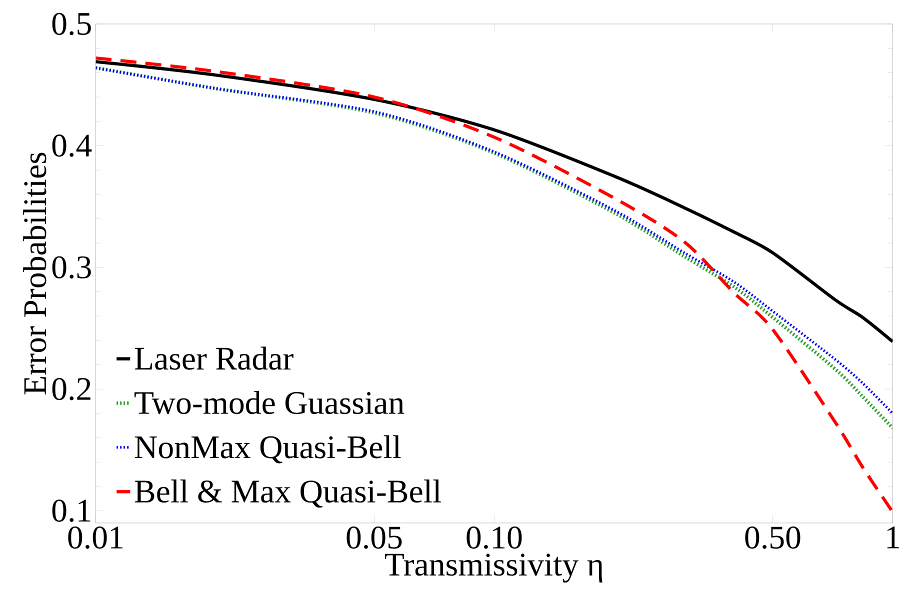  I want to click on legend-label: Laser Radar, so click(214, 358).